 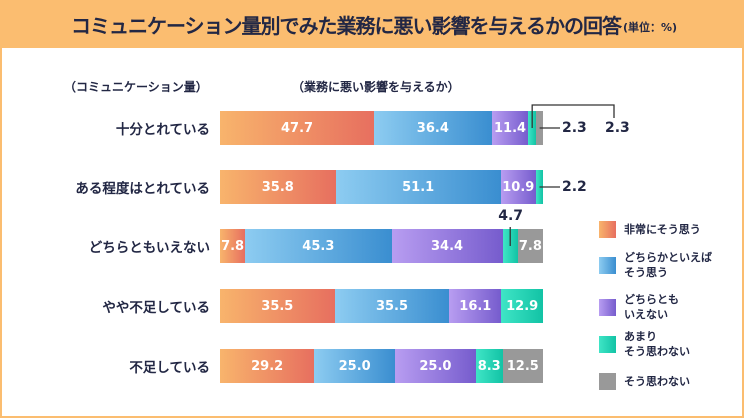 What do you see at coordinates (169, 368) in the screenshot?
I see `category-label: 不足している` at bounding box center [169, 368].